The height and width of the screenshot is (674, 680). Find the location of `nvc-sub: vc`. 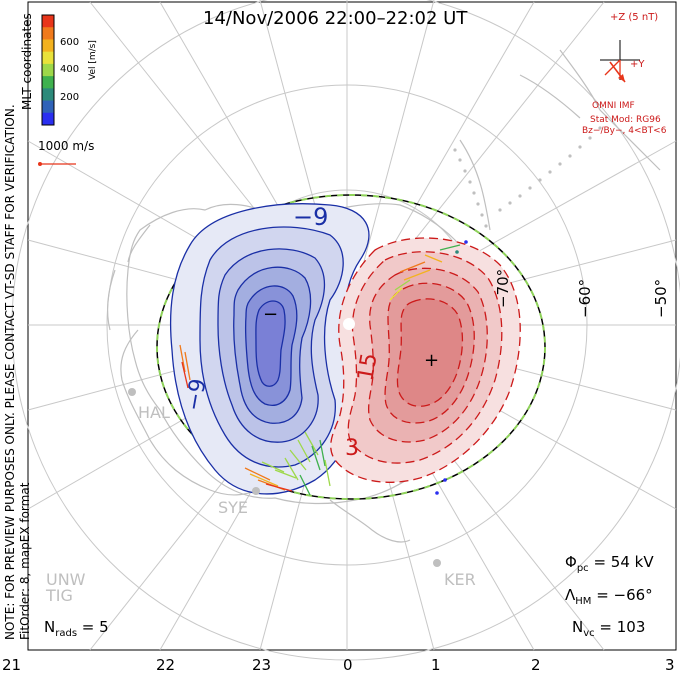

nvc-sub: vc is located at coordinates (589, 633).